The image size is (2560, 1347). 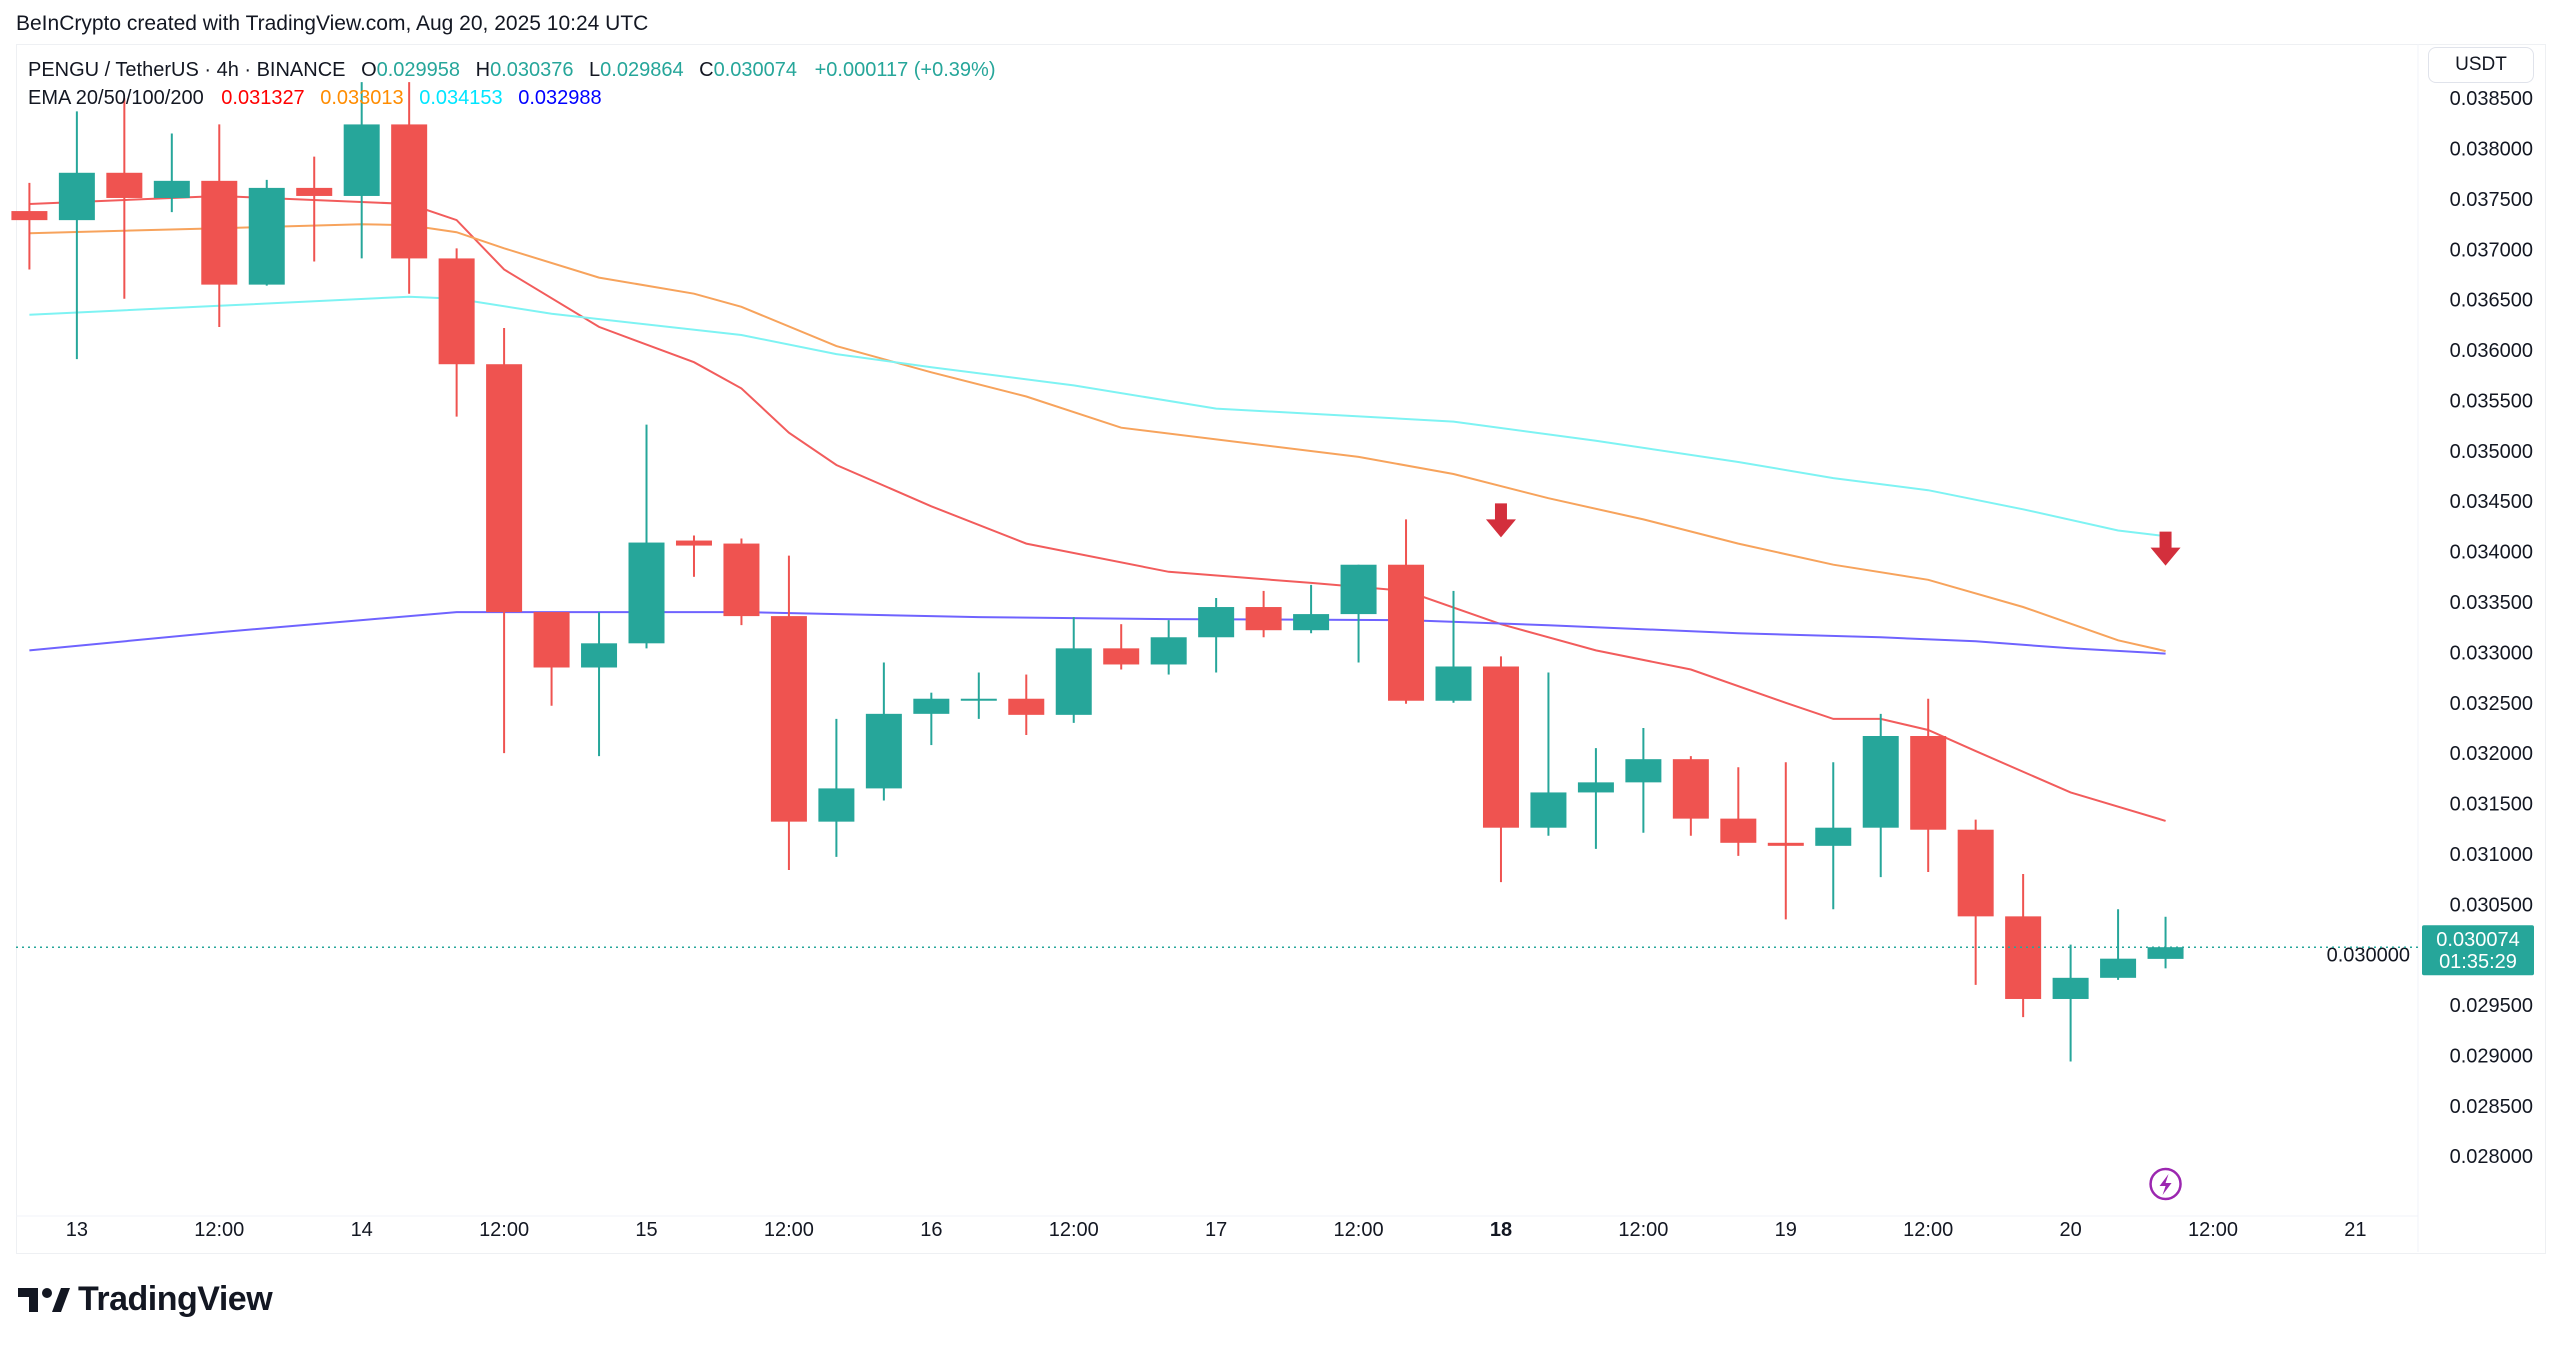 I want to click on high-value: 0.030376, so click(x=532, y=70).